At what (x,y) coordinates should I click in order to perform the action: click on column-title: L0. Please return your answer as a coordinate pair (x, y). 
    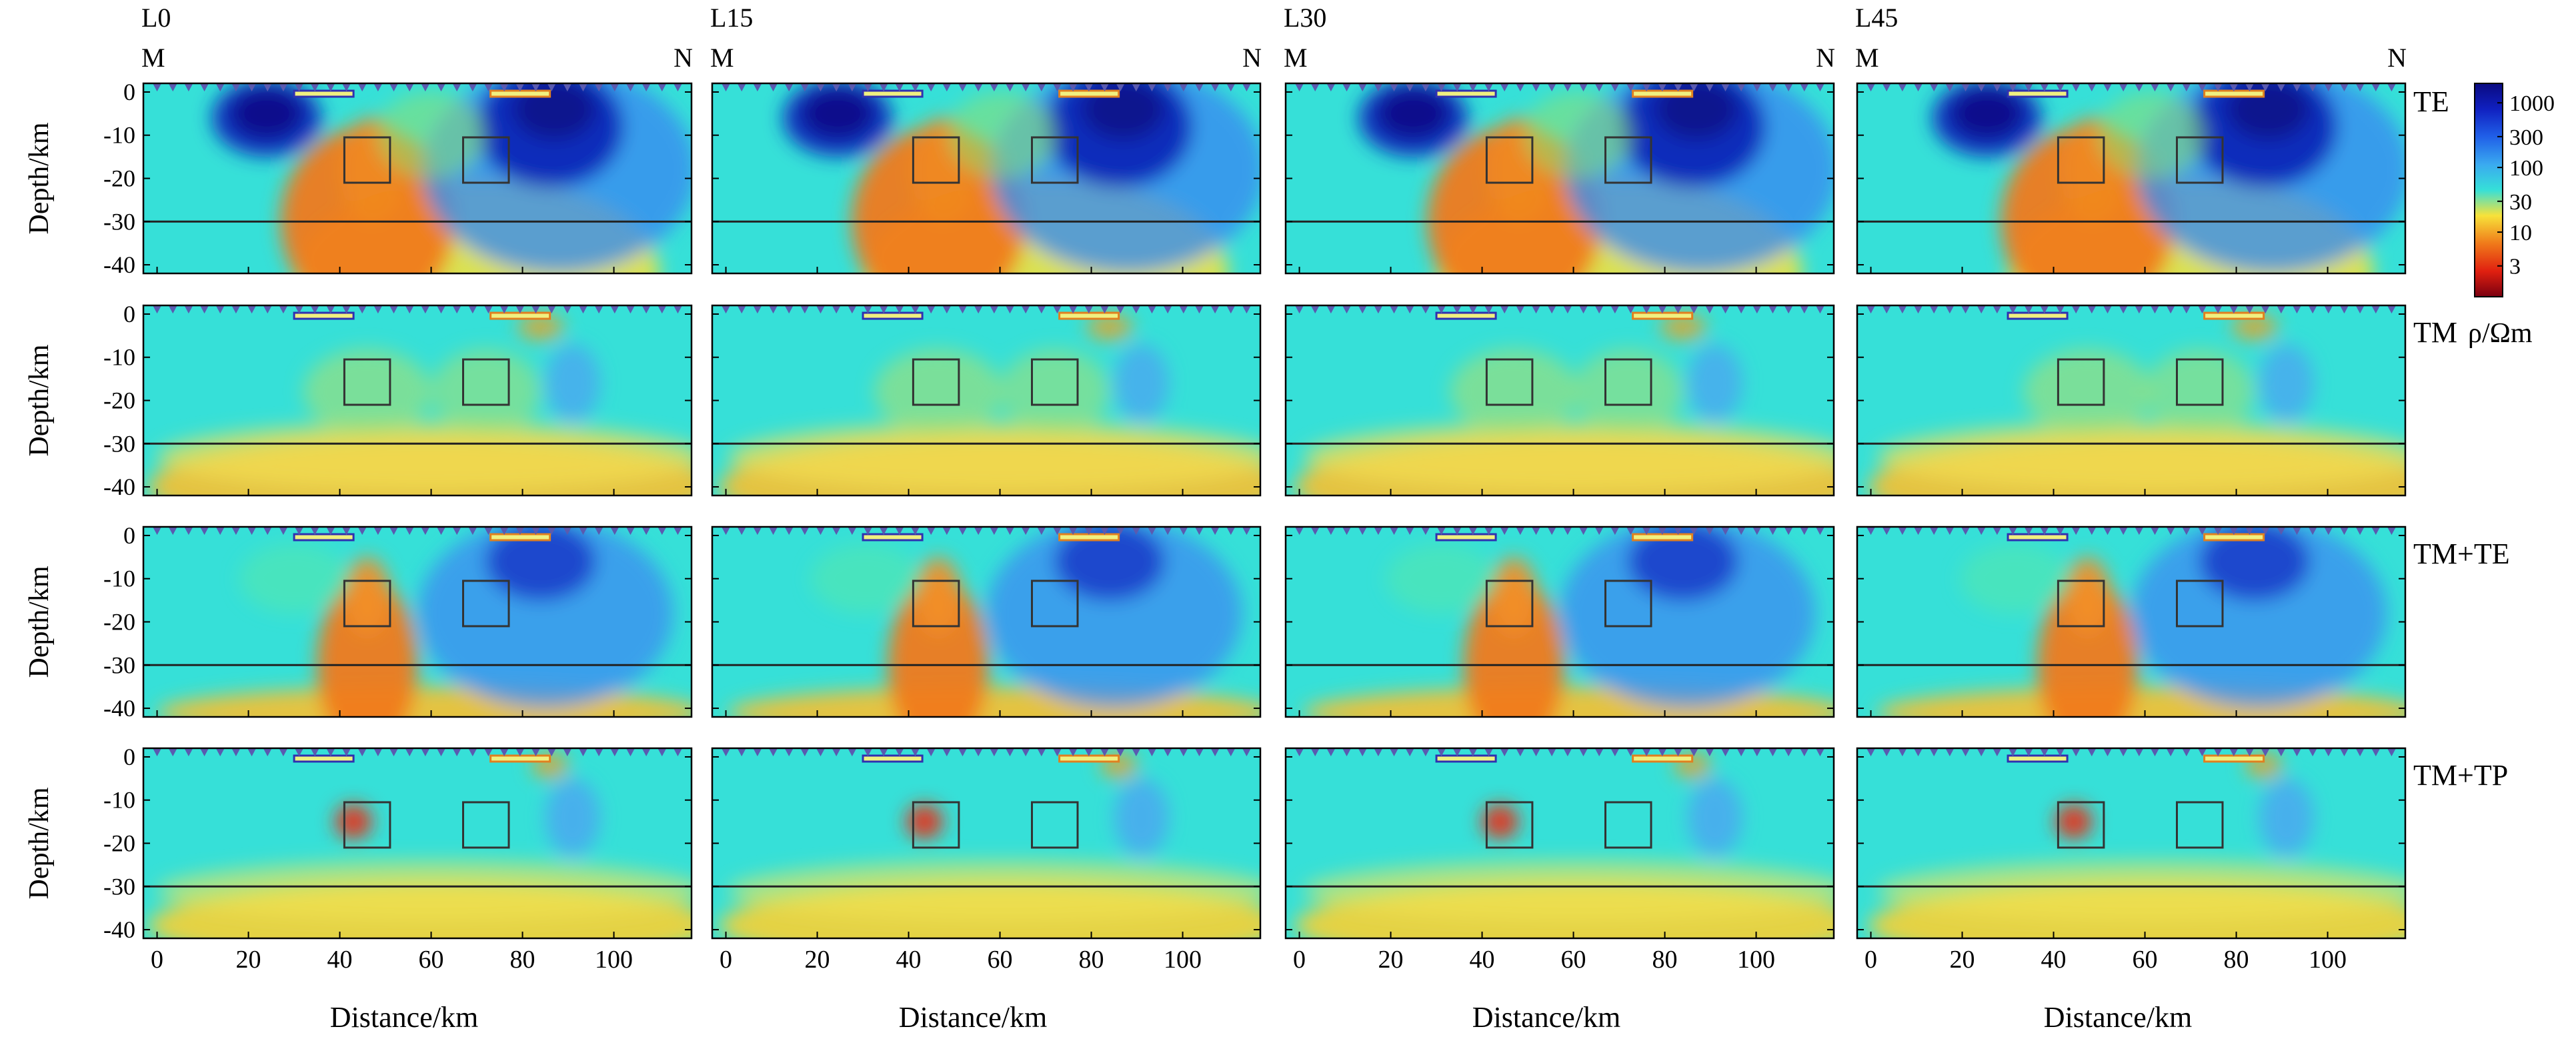
    Looking at the image, I should click on (156, 18).